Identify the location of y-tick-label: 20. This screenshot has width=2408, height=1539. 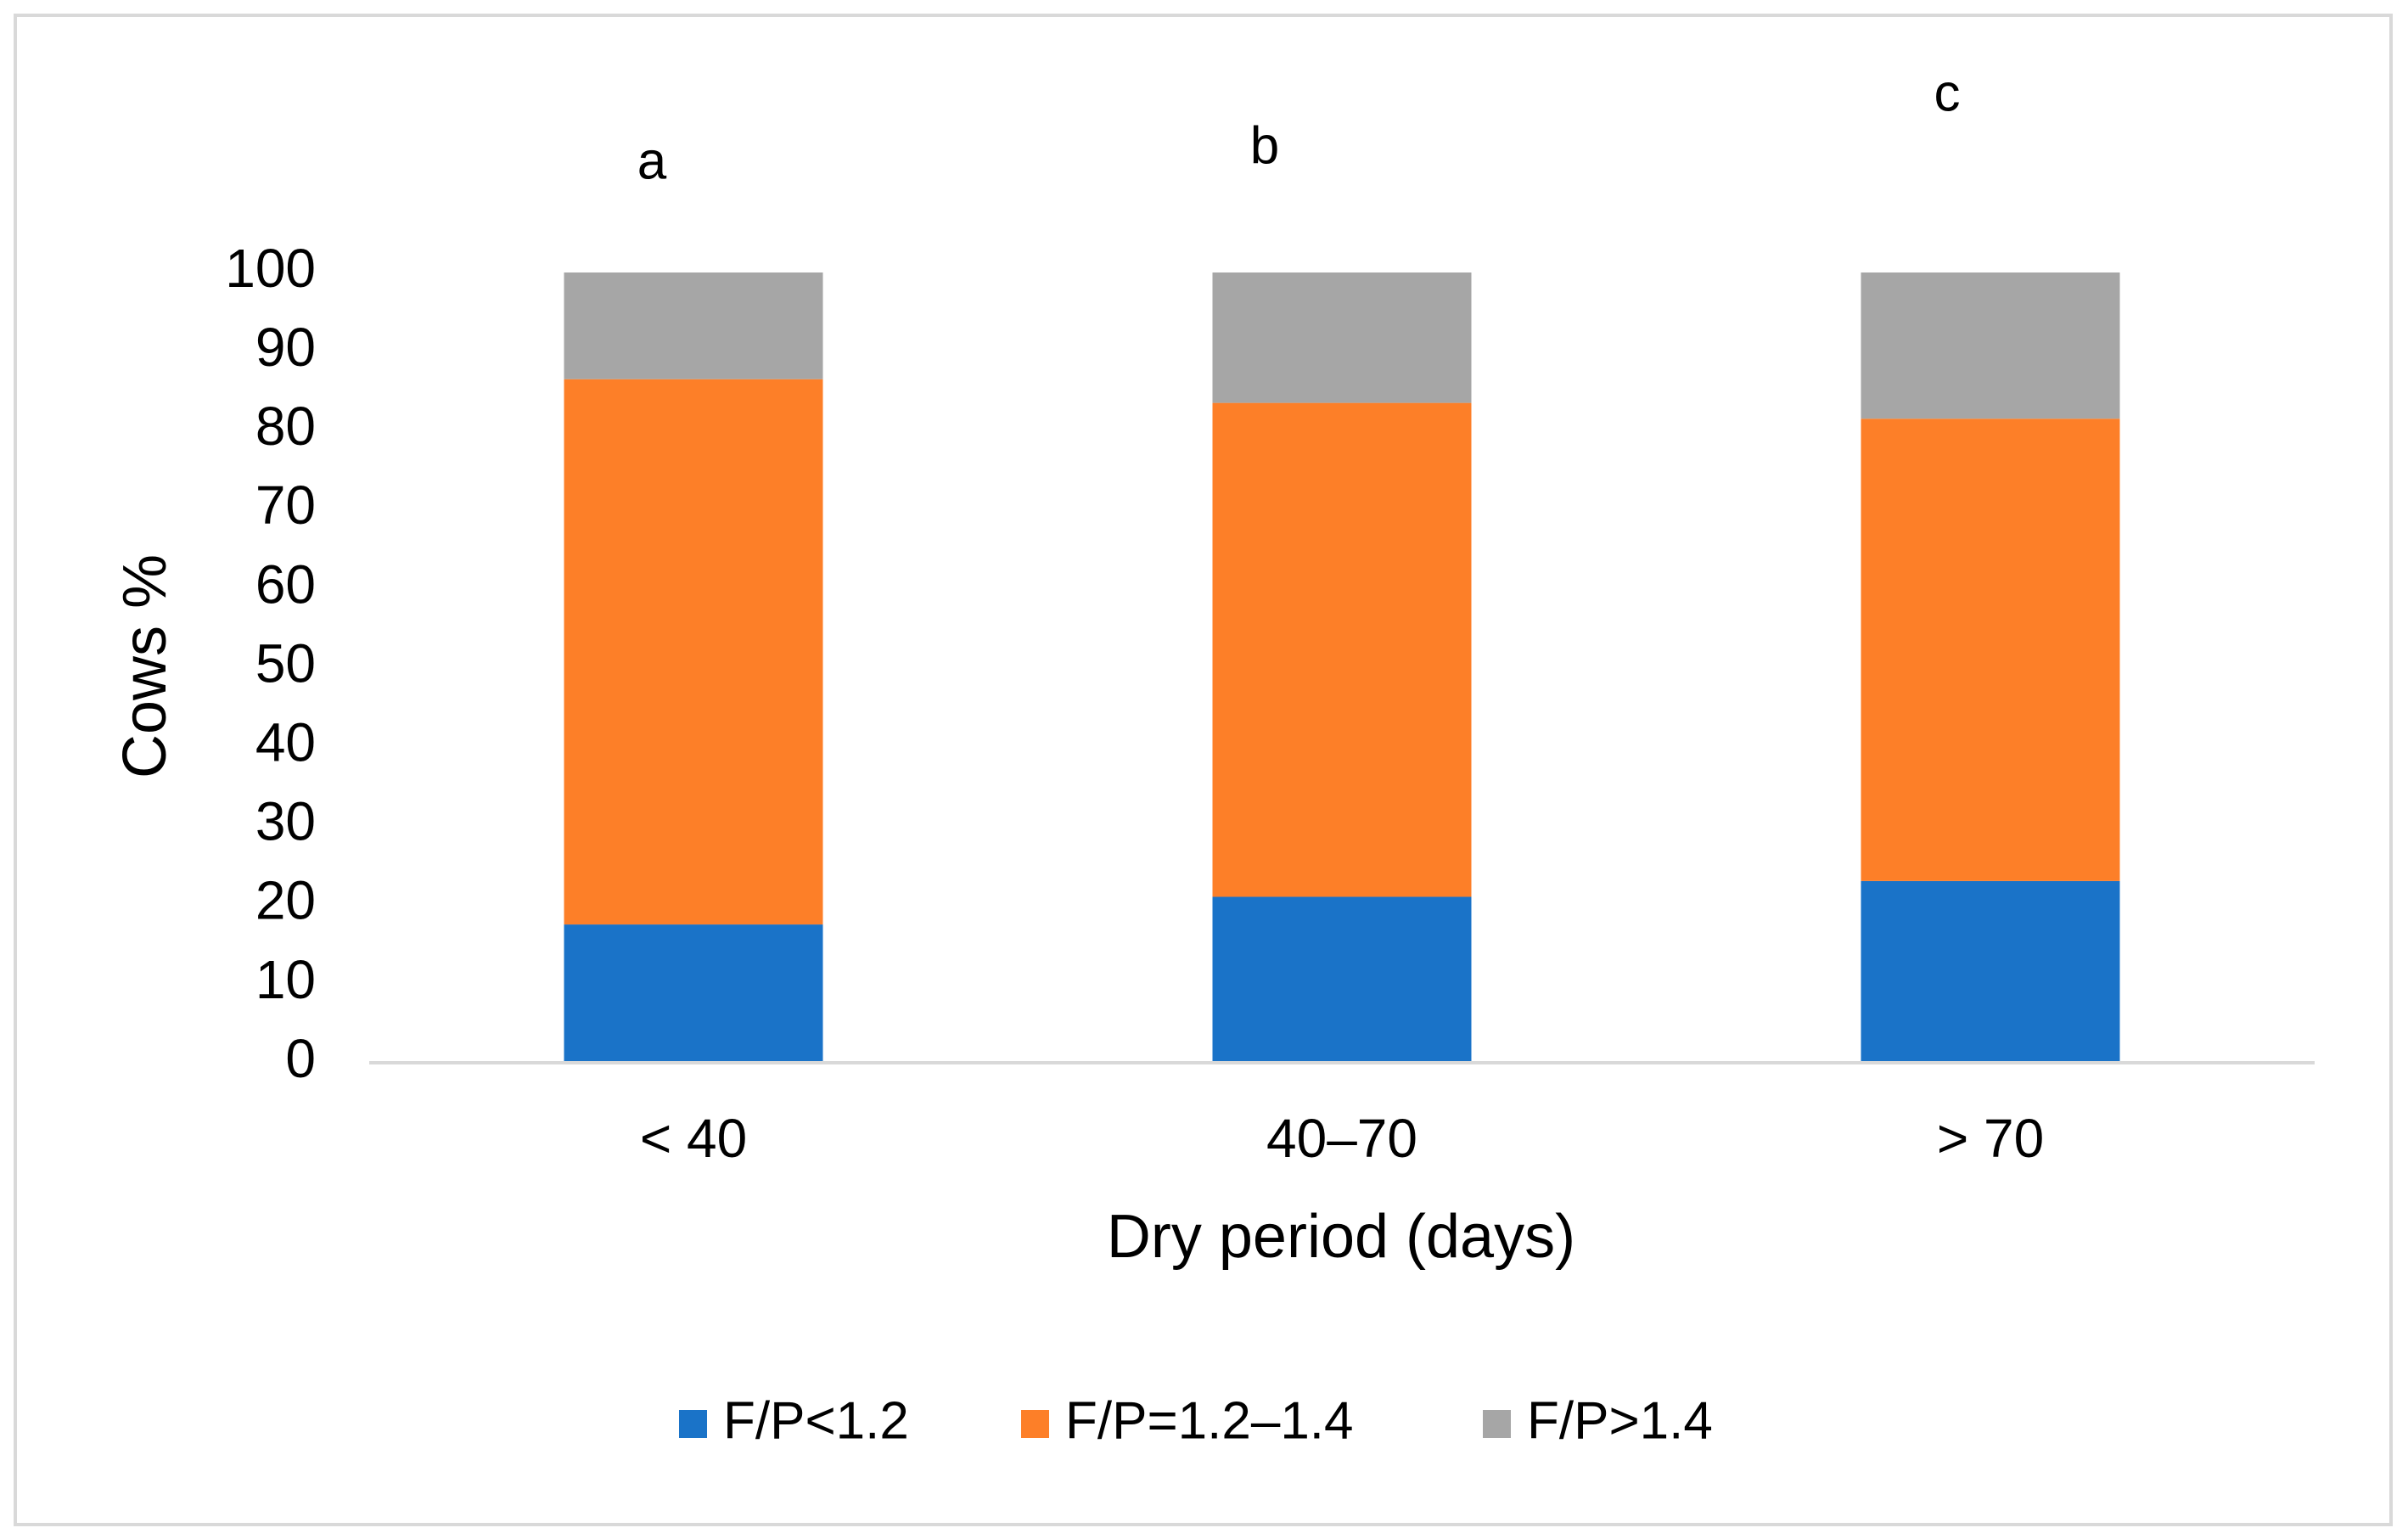
(285, 900).